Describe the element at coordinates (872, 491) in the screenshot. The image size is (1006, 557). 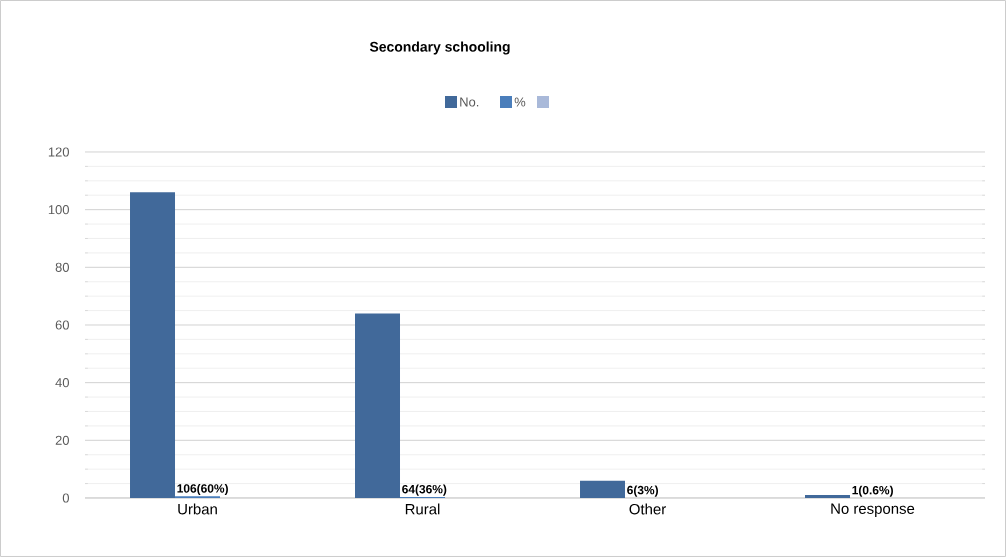
I see `data-label: 1(0.6%)` at that location.